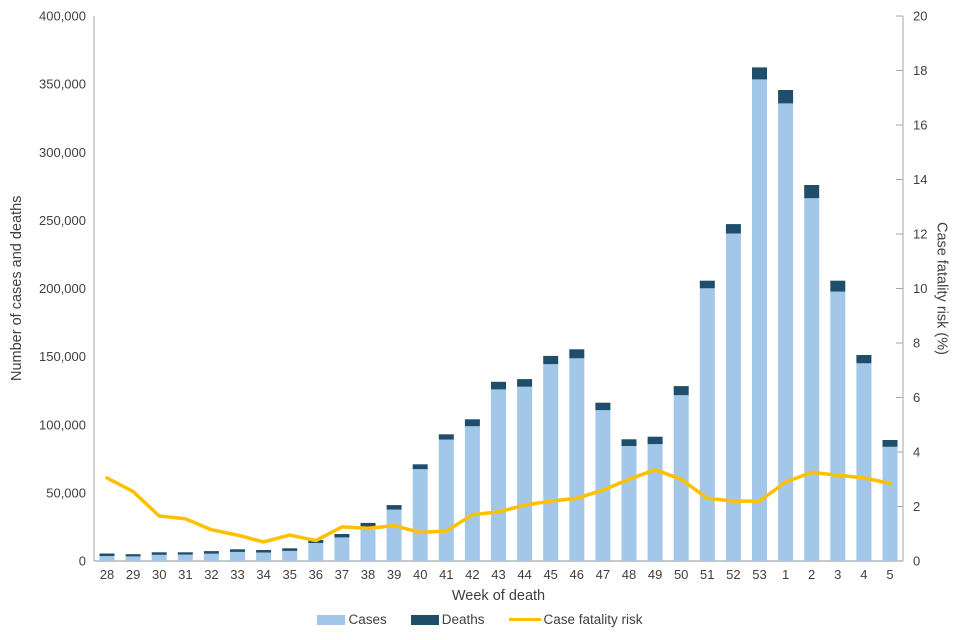 Image resolution: width=960 pixels, height=640 pixels. Describe the element at coordinates (62, 220) in the screenshot. I see `left-axis-tick-label: 250,000` at that location.